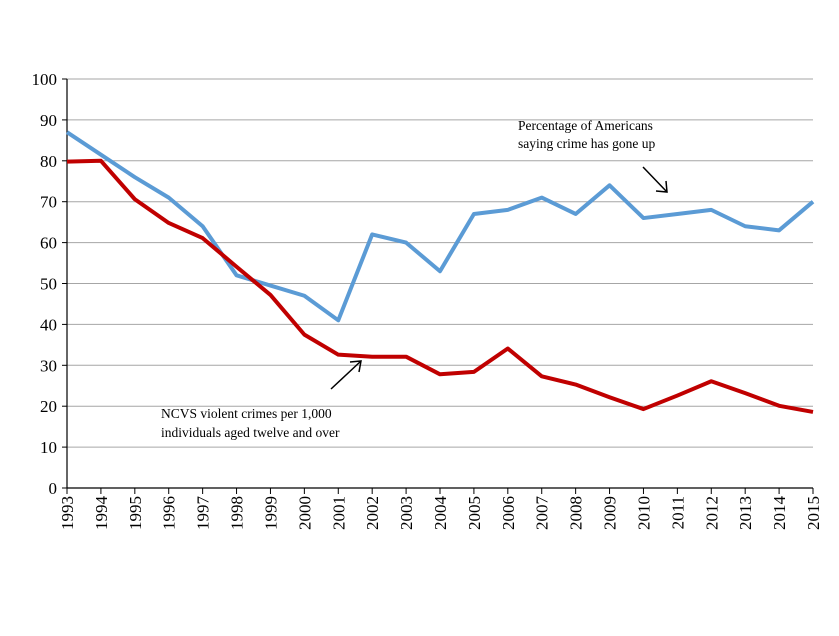 This screenshot has height=636, width=839. Describe the element at coordinates (135, 513) in the screenshot. I see `x-tick-label: 1995` at that location.